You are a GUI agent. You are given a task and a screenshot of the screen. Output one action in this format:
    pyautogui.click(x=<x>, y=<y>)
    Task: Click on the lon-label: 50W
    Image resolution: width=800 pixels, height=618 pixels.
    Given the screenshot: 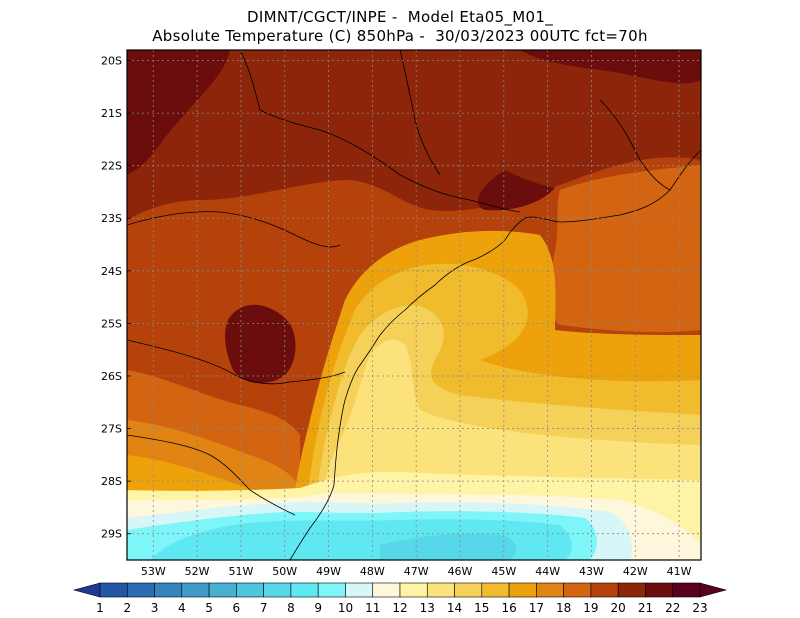 What is the action you would take?
    pyautogui.click(x=284, y=571)
    